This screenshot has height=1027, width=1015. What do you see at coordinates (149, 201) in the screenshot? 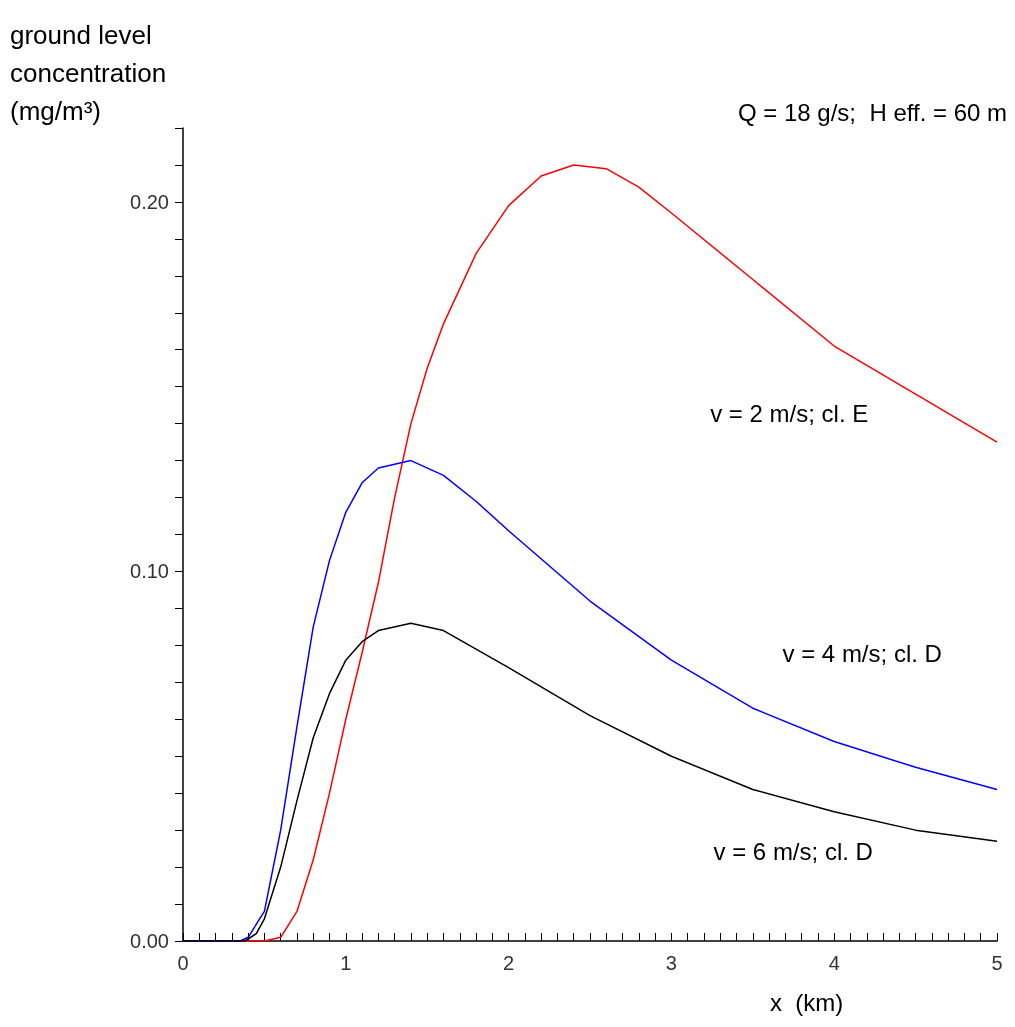
I see `y-tick-label: 0.20` at bounding box center [149, 201].